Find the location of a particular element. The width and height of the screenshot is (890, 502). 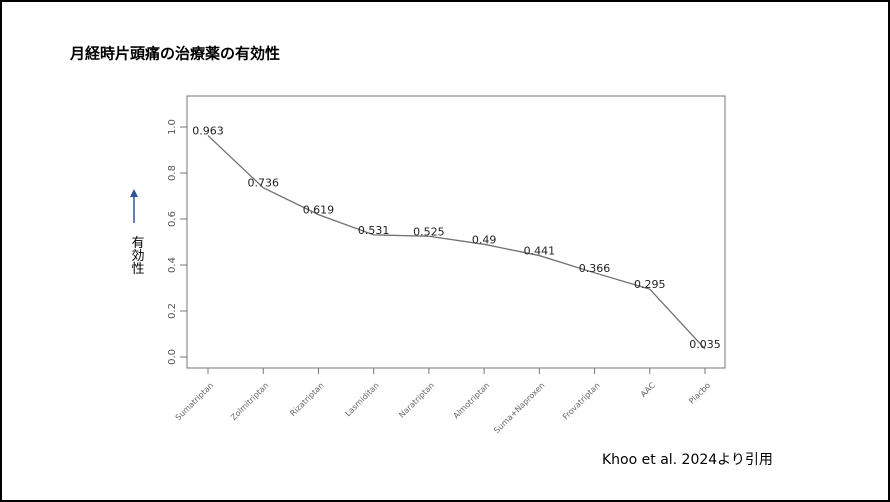

y-arrow-head is located at coordinates (134, 193).